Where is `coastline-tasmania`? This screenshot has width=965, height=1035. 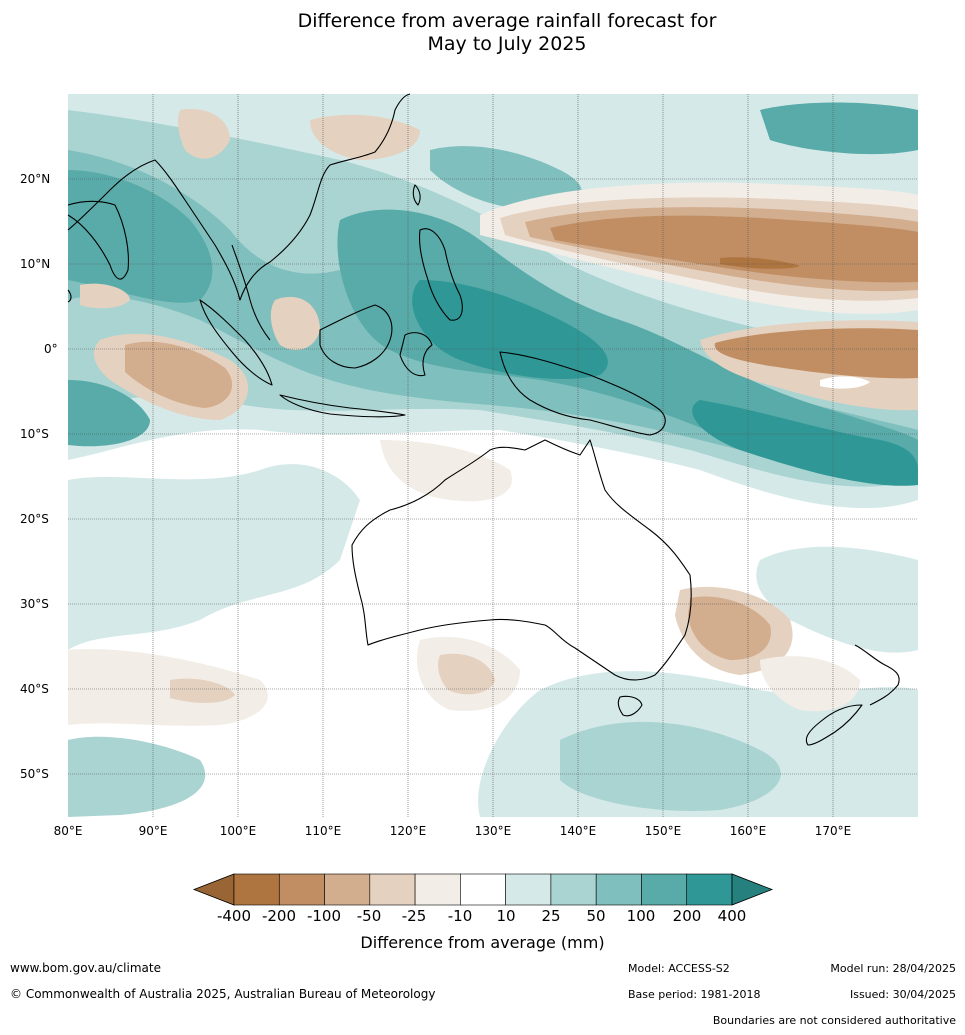
coastline-tasmania is located at coordinates (630, 706).